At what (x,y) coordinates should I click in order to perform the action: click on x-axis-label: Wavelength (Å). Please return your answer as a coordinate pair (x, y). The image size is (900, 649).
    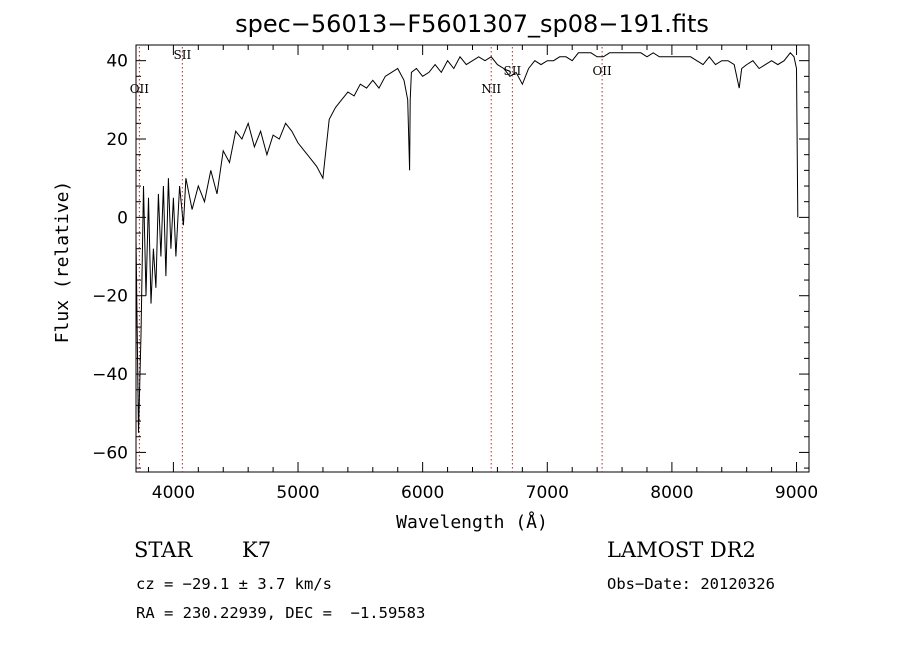
    Looking at the image, I should click on (472, 522).